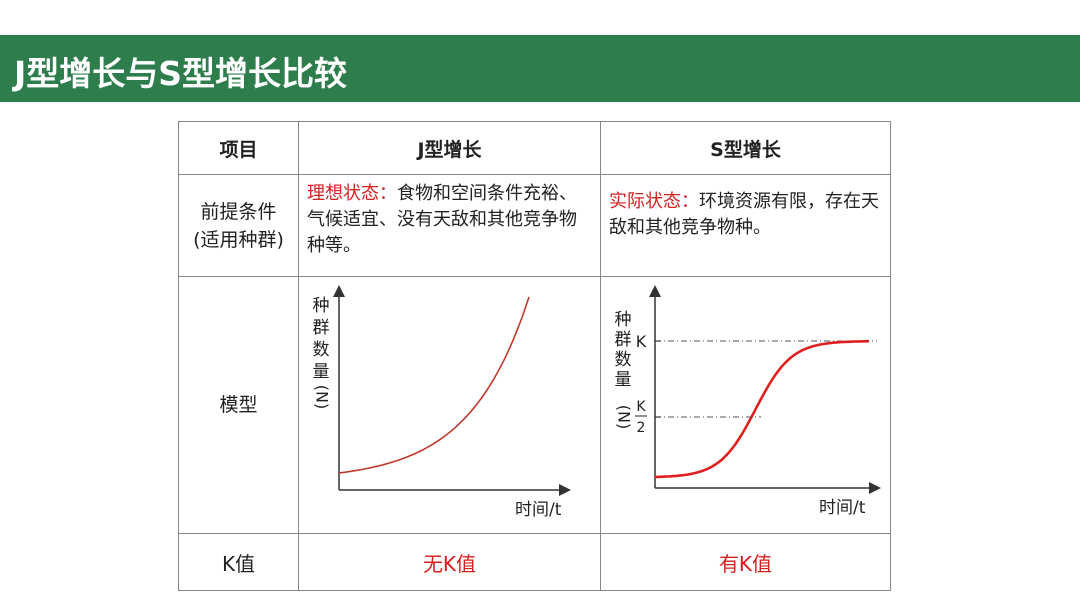  What do you see at coordinates (238, 562) in the screenshot?
I see `k-value-label: K值` at bounding box center [238, 562].